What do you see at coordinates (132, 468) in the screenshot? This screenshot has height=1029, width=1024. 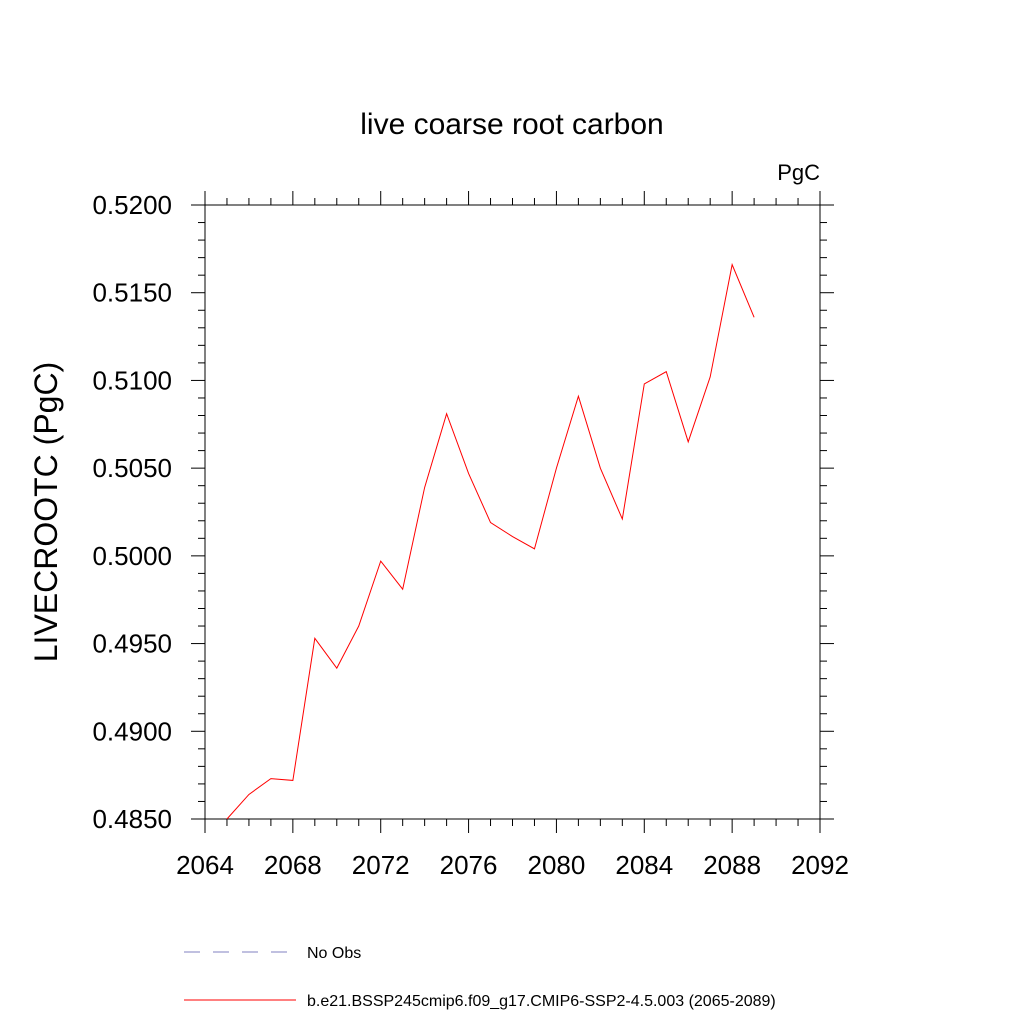 I see `y-tick-label: 0.5050` at bounding box center [132, 468].